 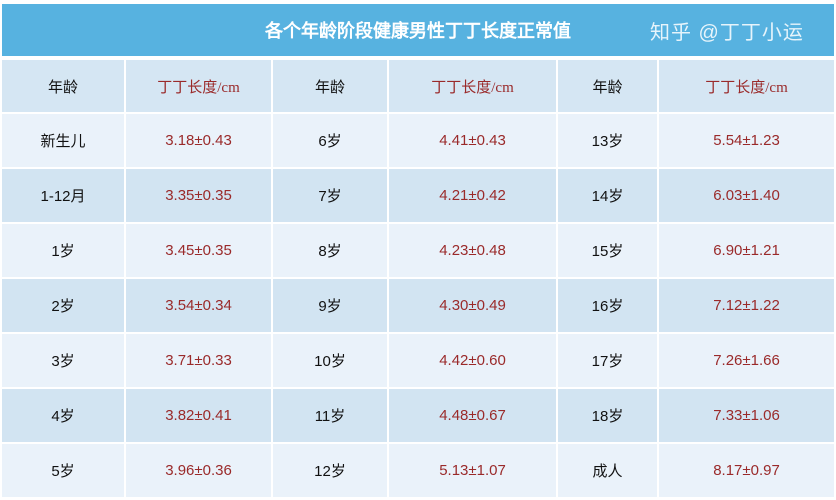 I want to click on age-cell: 10岁, so click(x=329, y=360).